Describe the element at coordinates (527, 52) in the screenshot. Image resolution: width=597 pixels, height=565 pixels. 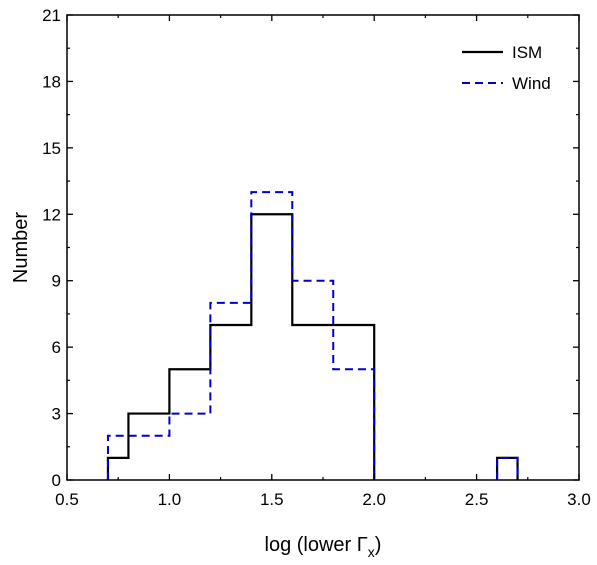
I see `legend-label-ism: ISM` at that location.